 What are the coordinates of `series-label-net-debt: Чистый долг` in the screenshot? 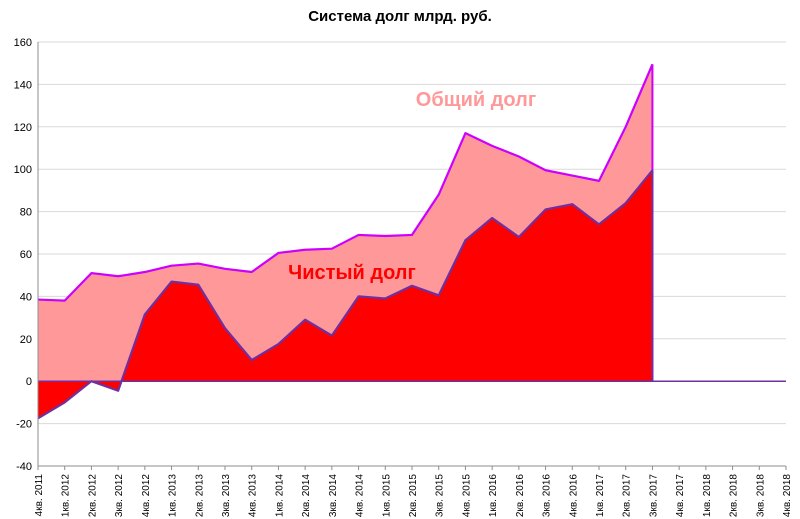 It's located at (352, 273).